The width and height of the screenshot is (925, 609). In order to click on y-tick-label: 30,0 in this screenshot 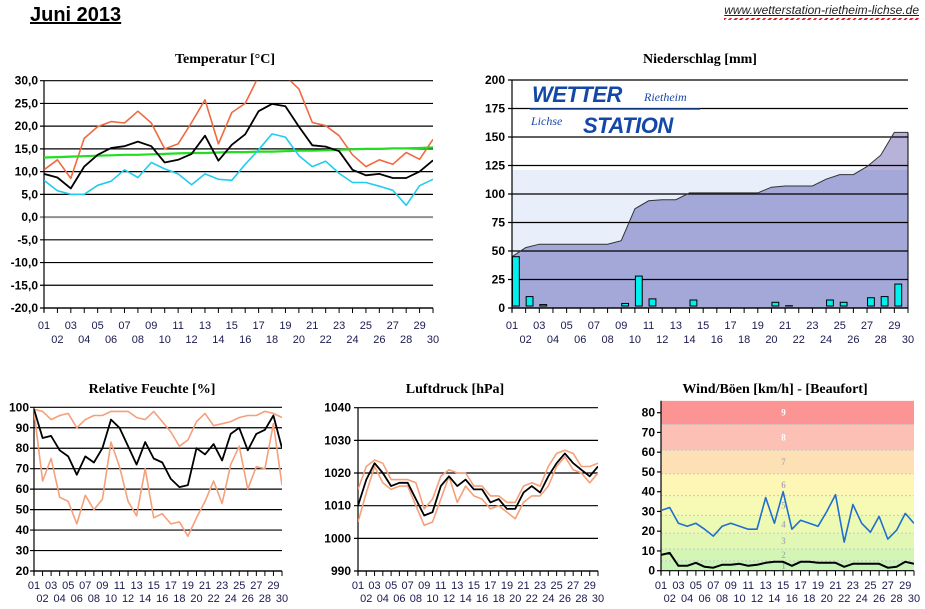, I will do `click(27, 81)`.